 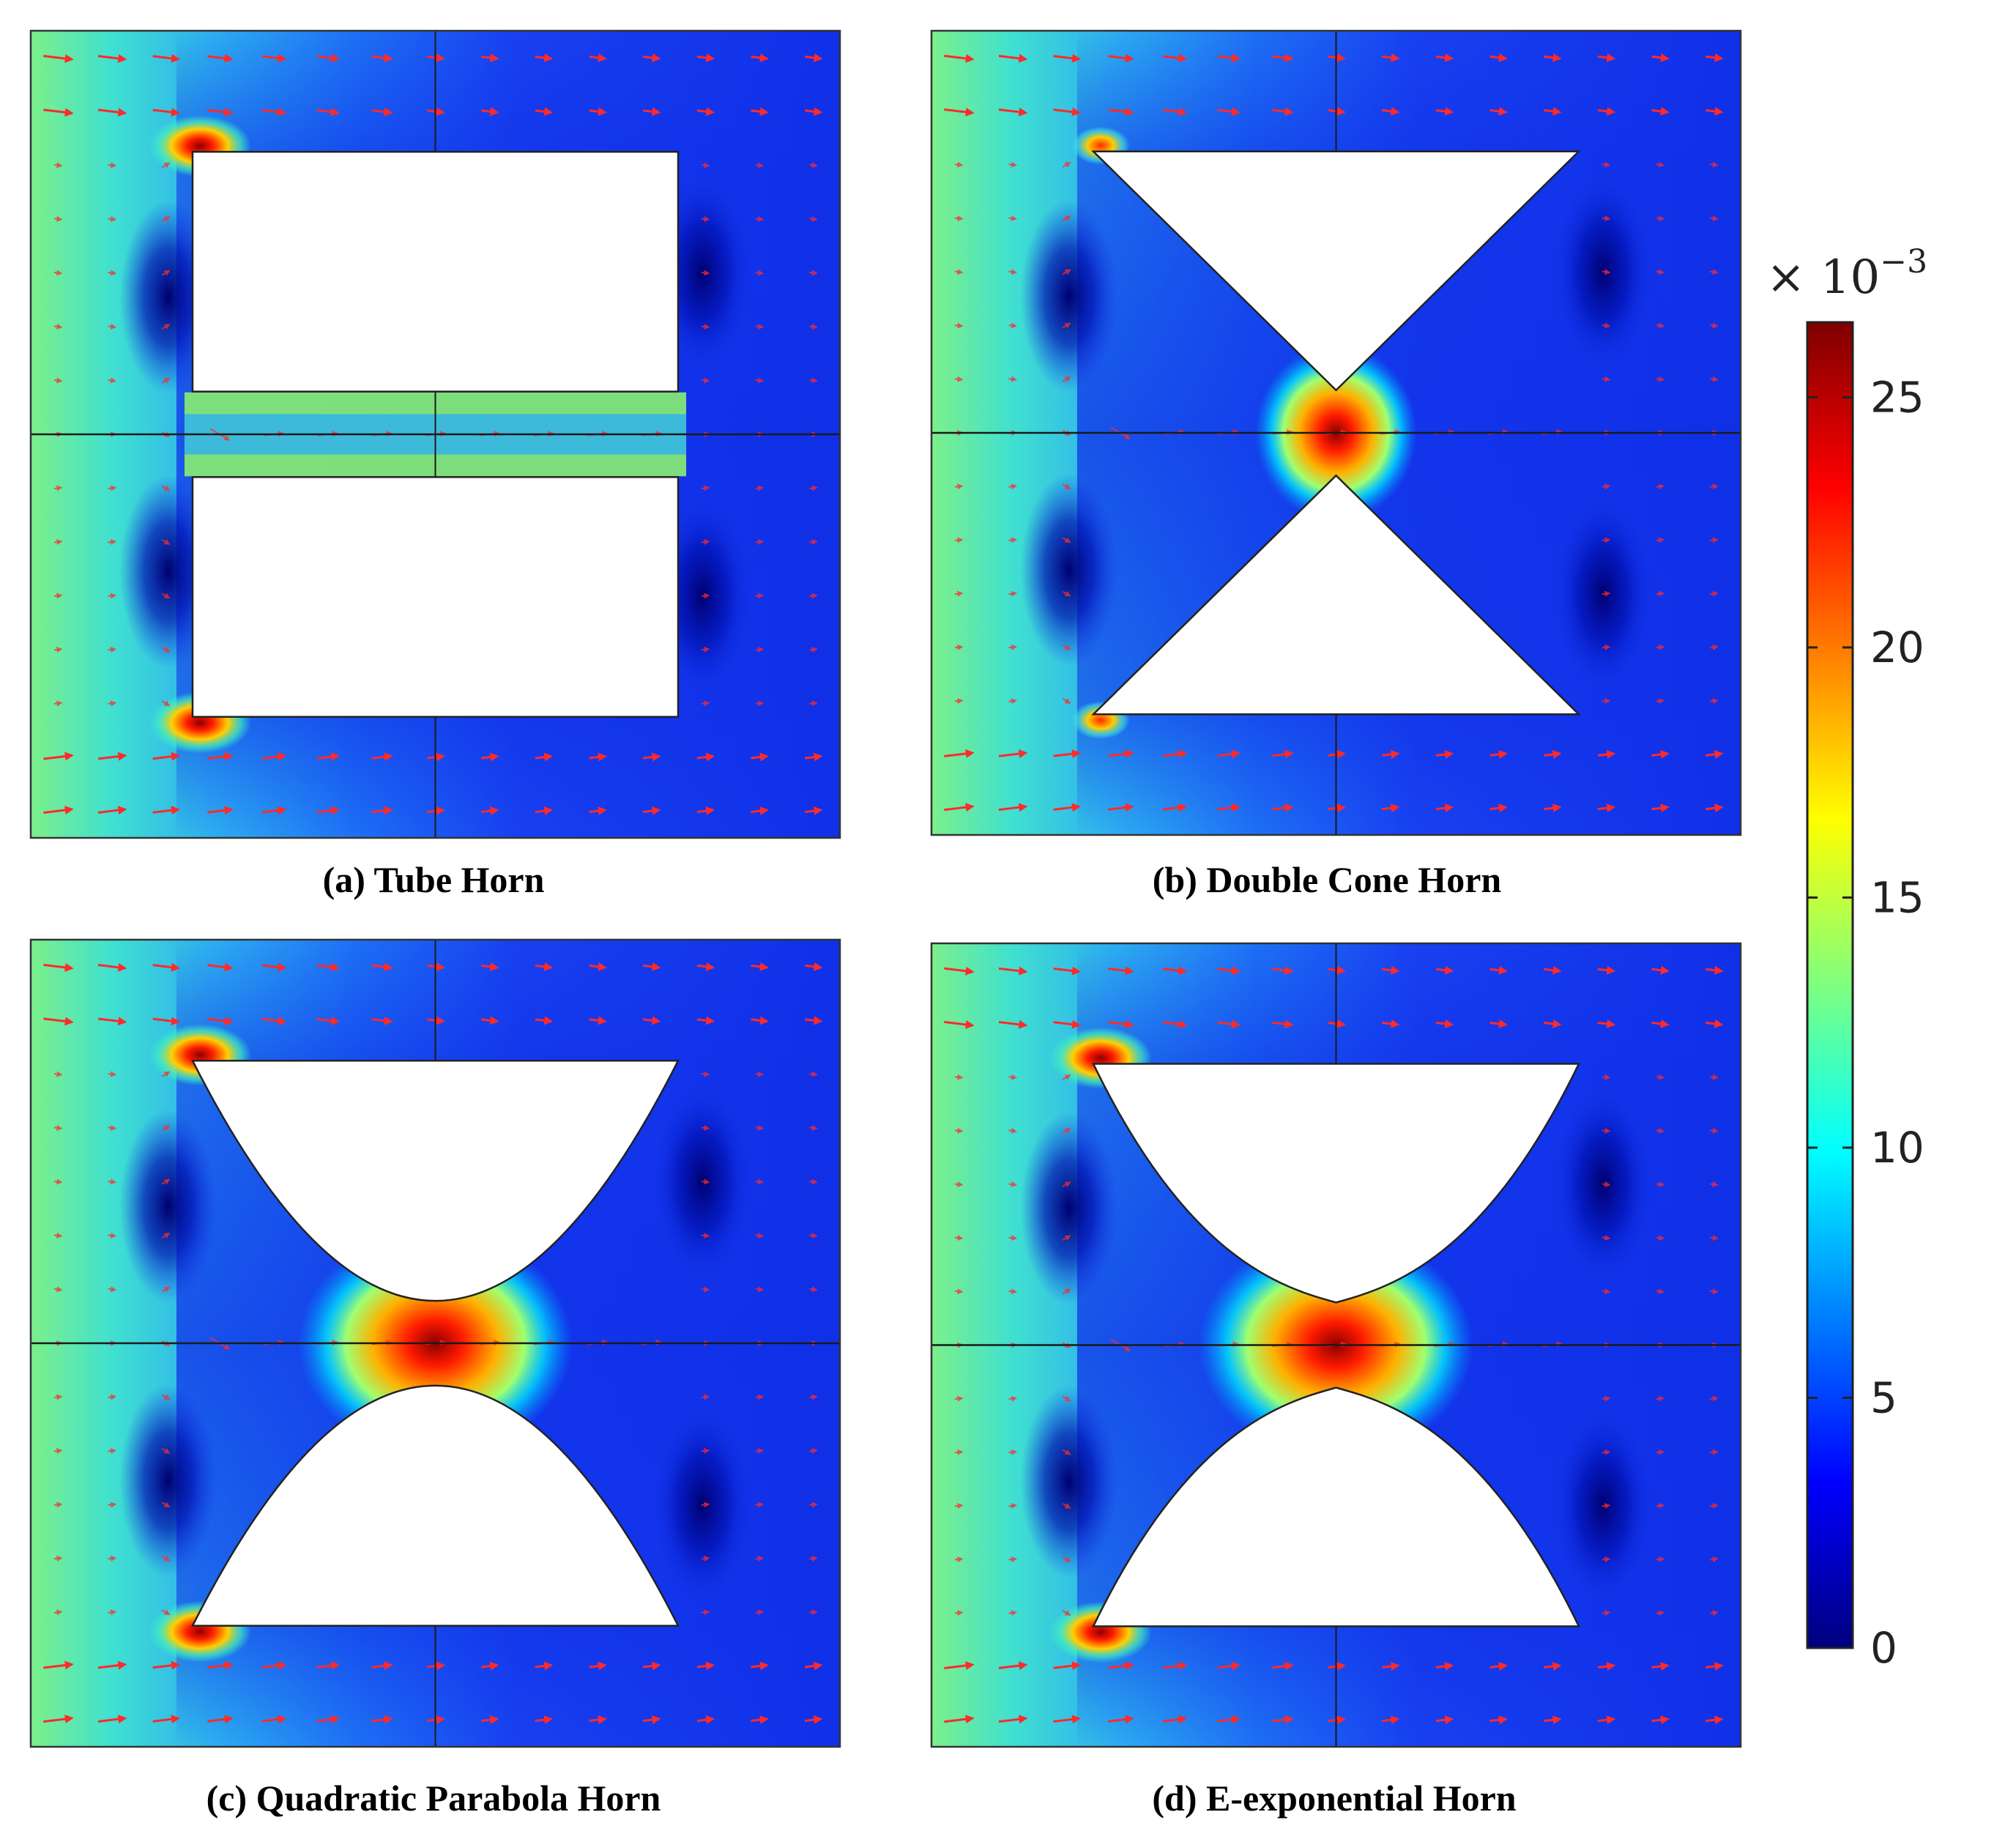 What do you see at coordinates (1897, 397) in the screenshot?
I see `colorbar-tick-label: 25` at bounding box center [1897, 397].